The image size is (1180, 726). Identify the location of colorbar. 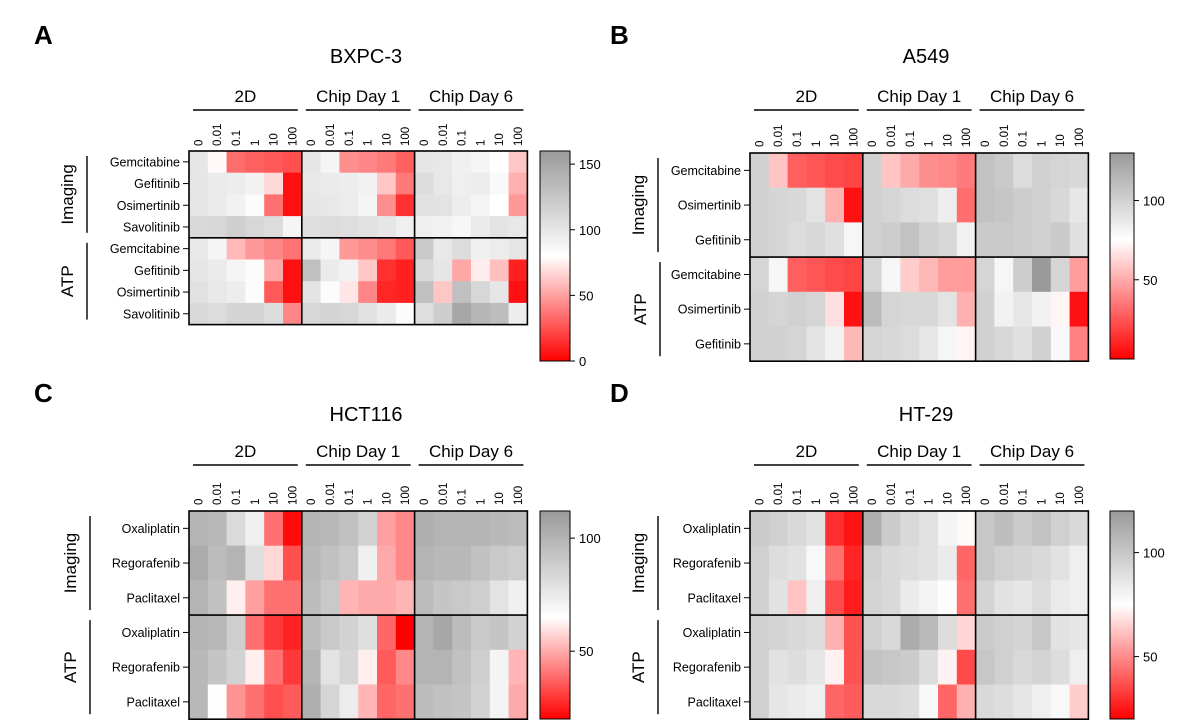
(1122, 256).